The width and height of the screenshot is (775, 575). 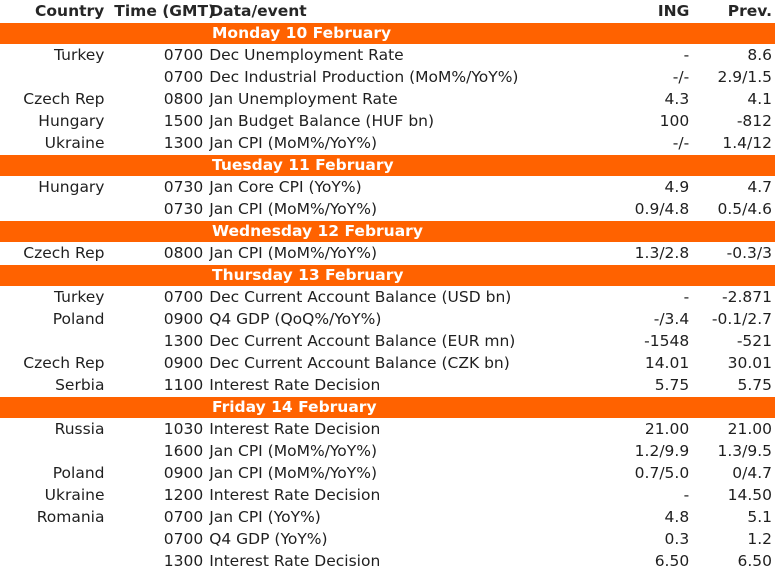 What do you see at coordinates (387, 187) in the screenshot?
I see `table-row: Hungary 0730 Jan Core CPI (YoY%) 4.9 4.7` at bounding box center [387, 187].